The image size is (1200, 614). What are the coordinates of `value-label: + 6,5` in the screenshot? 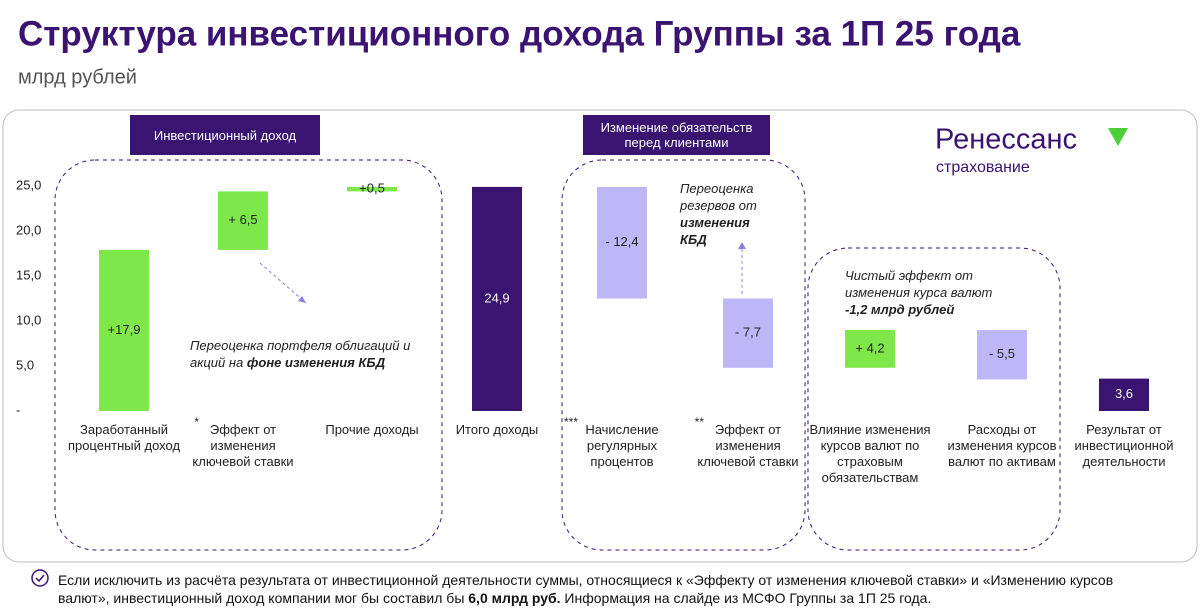 It's located at (242, 219).